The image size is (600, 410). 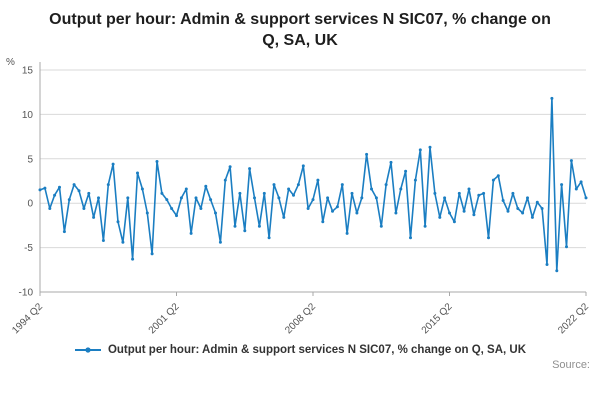 What do you see at coordinates (27, 318) in the screenshot?
I see `x-tick-label: 1994 Q2` at bounding box center [27, 318].